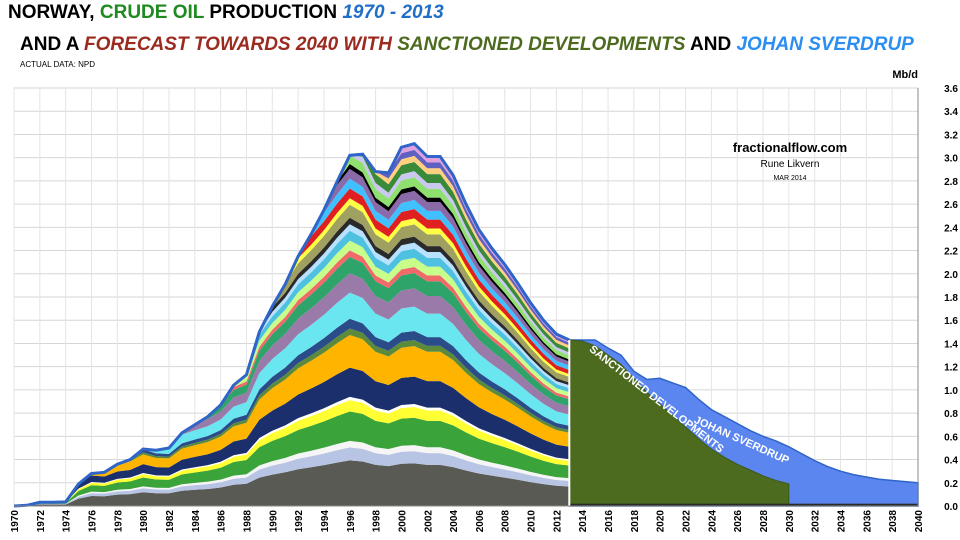 Image resolution: width=960 pixels, height=540 pixels. I want to click on y-tick-label: 0.2, so click(951, 484).